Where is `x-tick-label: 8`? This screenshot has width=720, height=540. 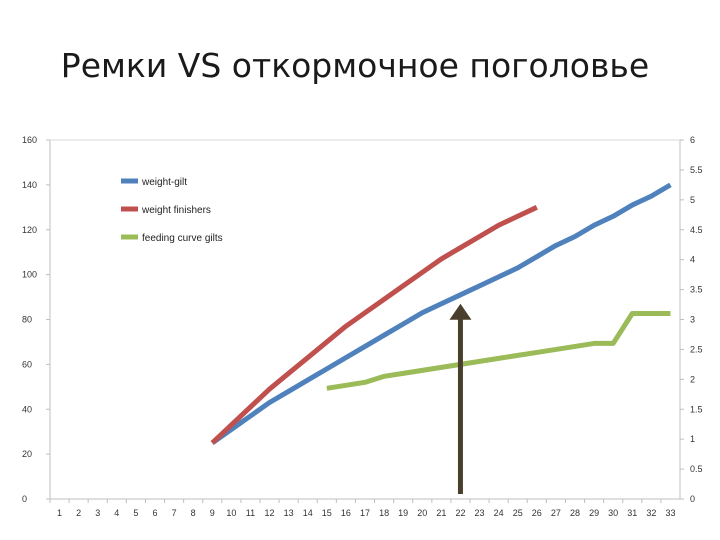
x-tick-label: 8 is located at coordinates (193, 513).